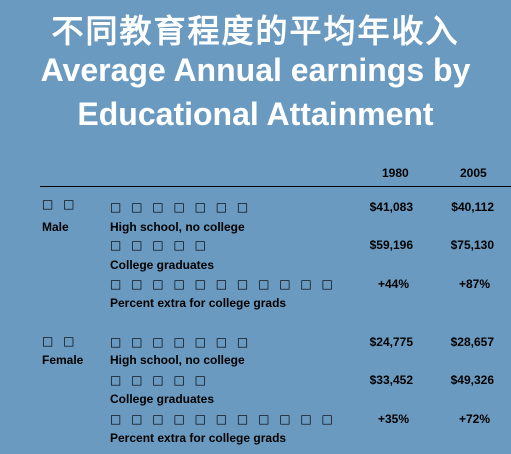 This screenshot has width=511, height=454. Describe the element at coordinates (391, 342) in the screenshot. I see `value-1980: $24,775` at that location.